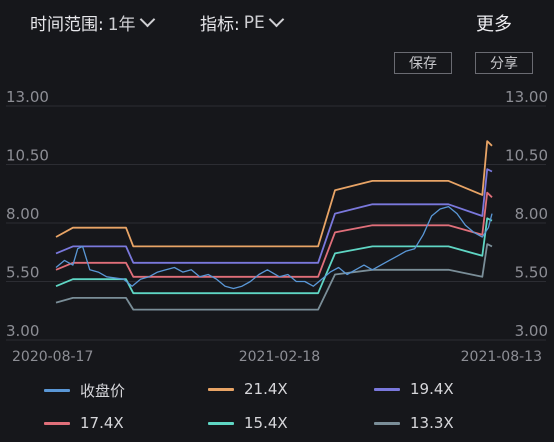 The height and width of the screenshot is (442, 554). Describe the element at coordinates (526, 97) in the screenshot. I see `y-tick-label-right: 13.00` at that location.